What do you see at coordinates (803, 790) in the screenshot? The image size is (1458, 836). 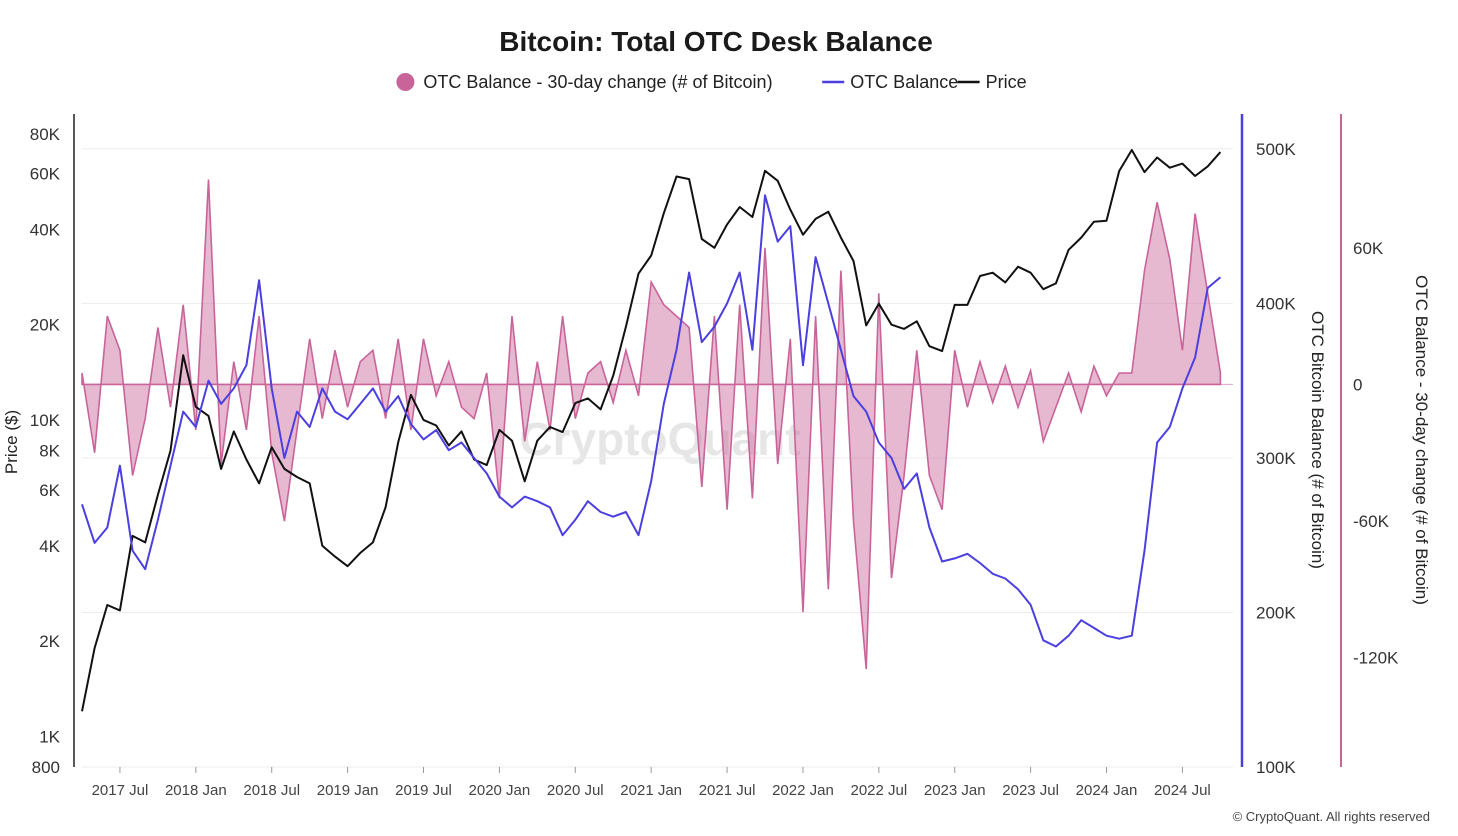 I see `x-tick-label: 2022 Jan` at bounding box center [803, 790].